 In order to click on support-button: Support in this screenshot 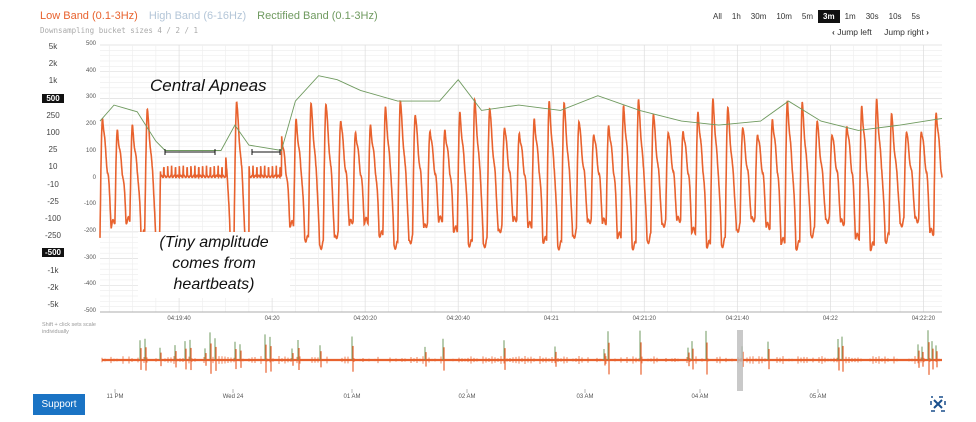, I will do `click(59, 404)`.